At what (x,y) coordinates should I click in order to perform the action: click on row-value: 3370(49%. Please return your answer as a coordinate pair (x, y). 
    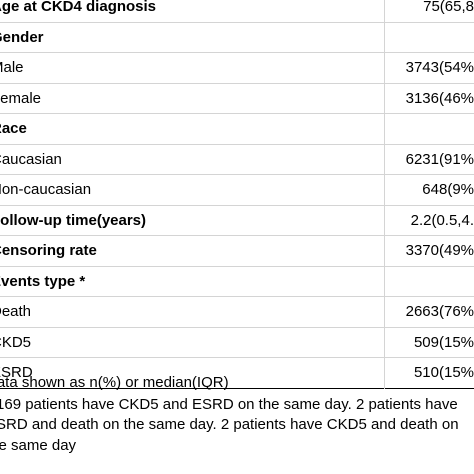
    Looking at the image, I should click on (429, 250).